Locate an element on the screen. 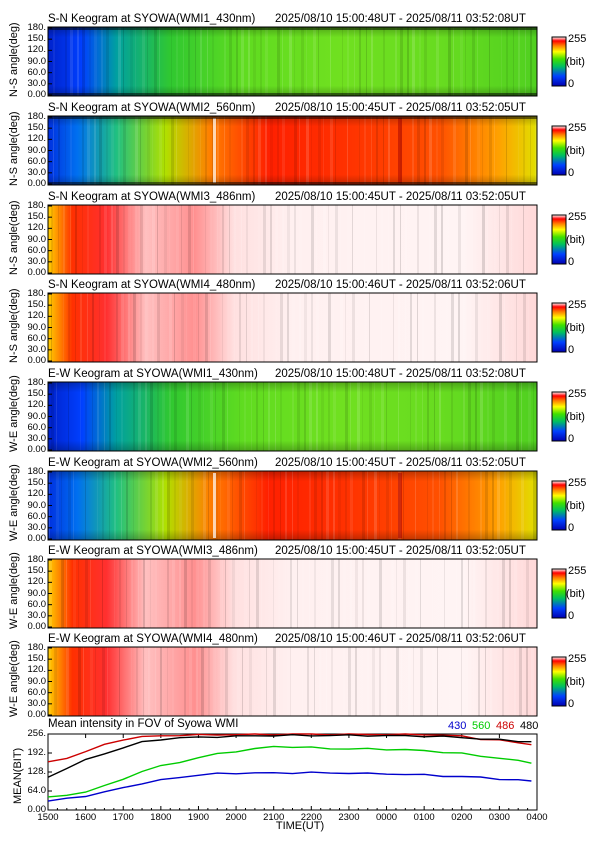 This screenshot has height=842, width=595. line-plot-xlabel: TIME(UT) is located at coordinates (300, 826).